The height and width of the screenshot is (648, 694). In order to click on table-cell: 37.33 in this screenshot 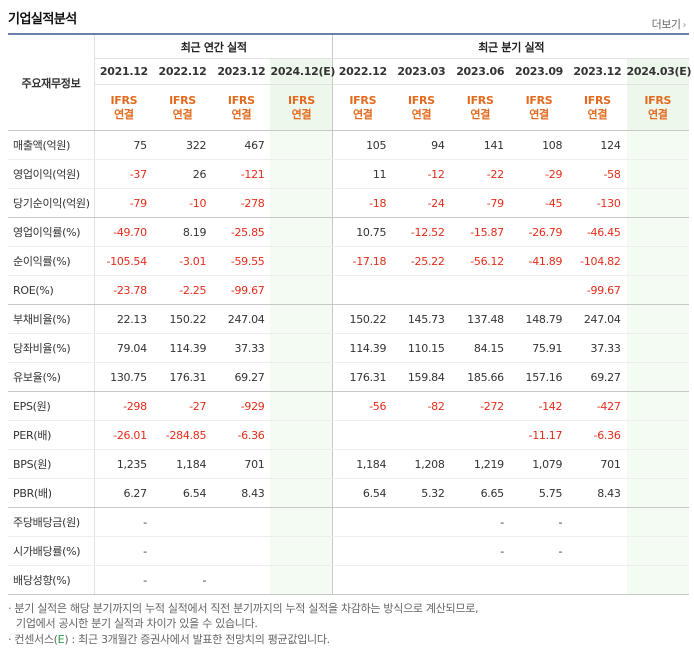, I will do `click(241, 348)`.